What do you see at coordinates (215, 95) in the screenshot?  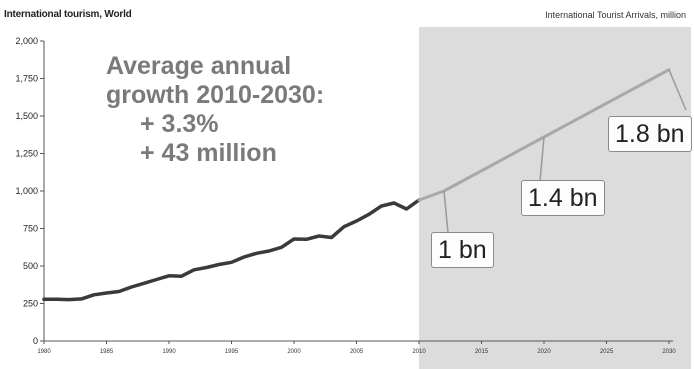 I see `growth-line-2: growth 2010-2030:` at bounding box center [215, 95].